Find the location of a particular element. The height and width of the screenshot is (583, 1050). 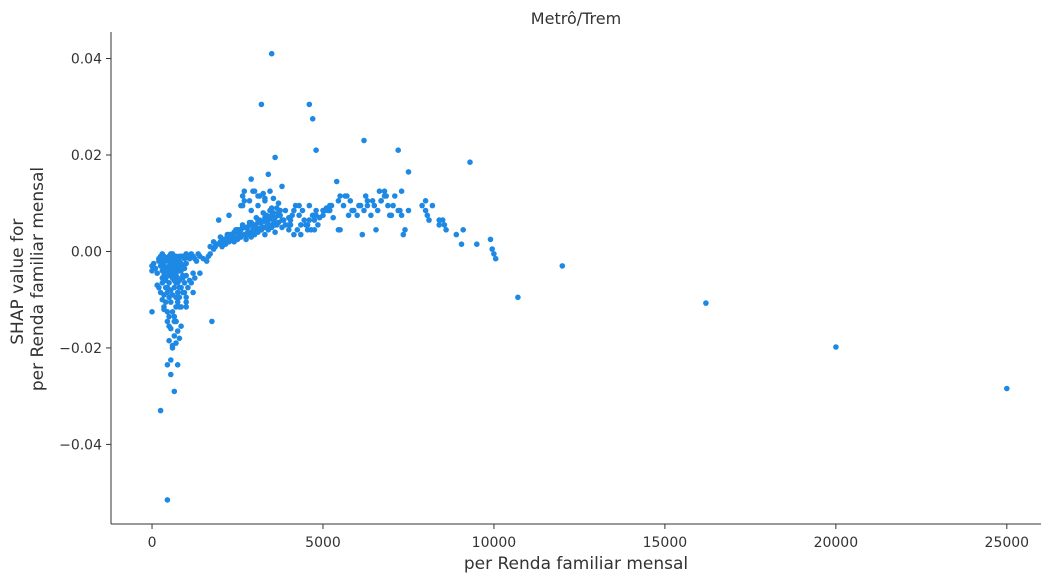

y-axis-ticks: 0.04 0.02 0.00 −0.02 −0.04 is located at coordinates (85, 252).